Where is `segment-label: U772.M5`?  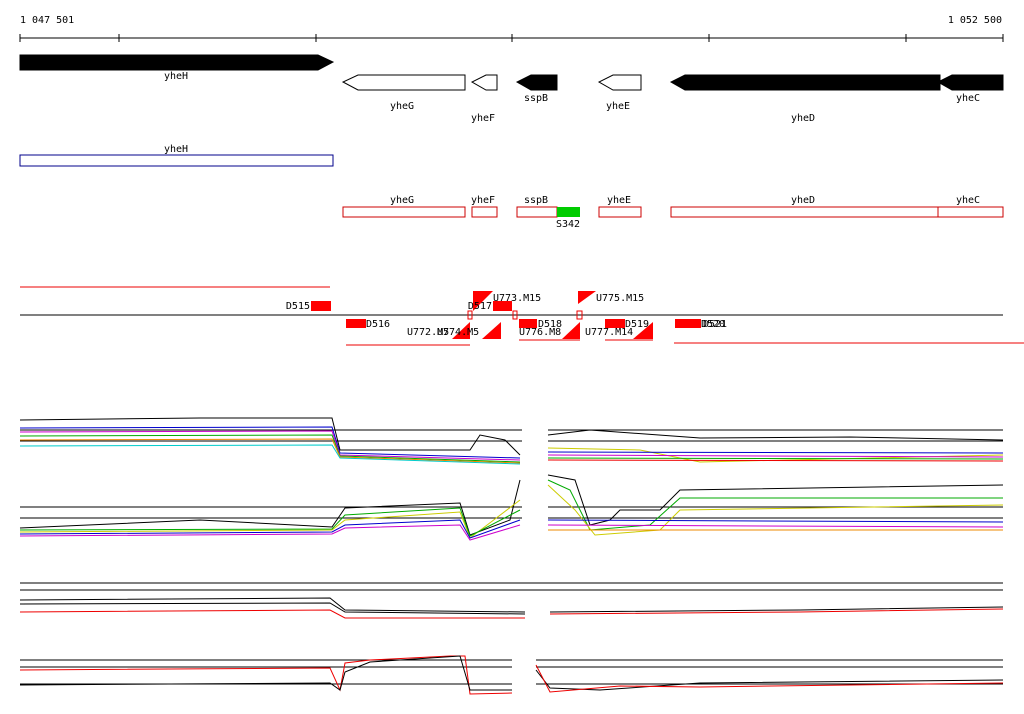 segment-label: U772.M5 is located at coordinates (428, 332).